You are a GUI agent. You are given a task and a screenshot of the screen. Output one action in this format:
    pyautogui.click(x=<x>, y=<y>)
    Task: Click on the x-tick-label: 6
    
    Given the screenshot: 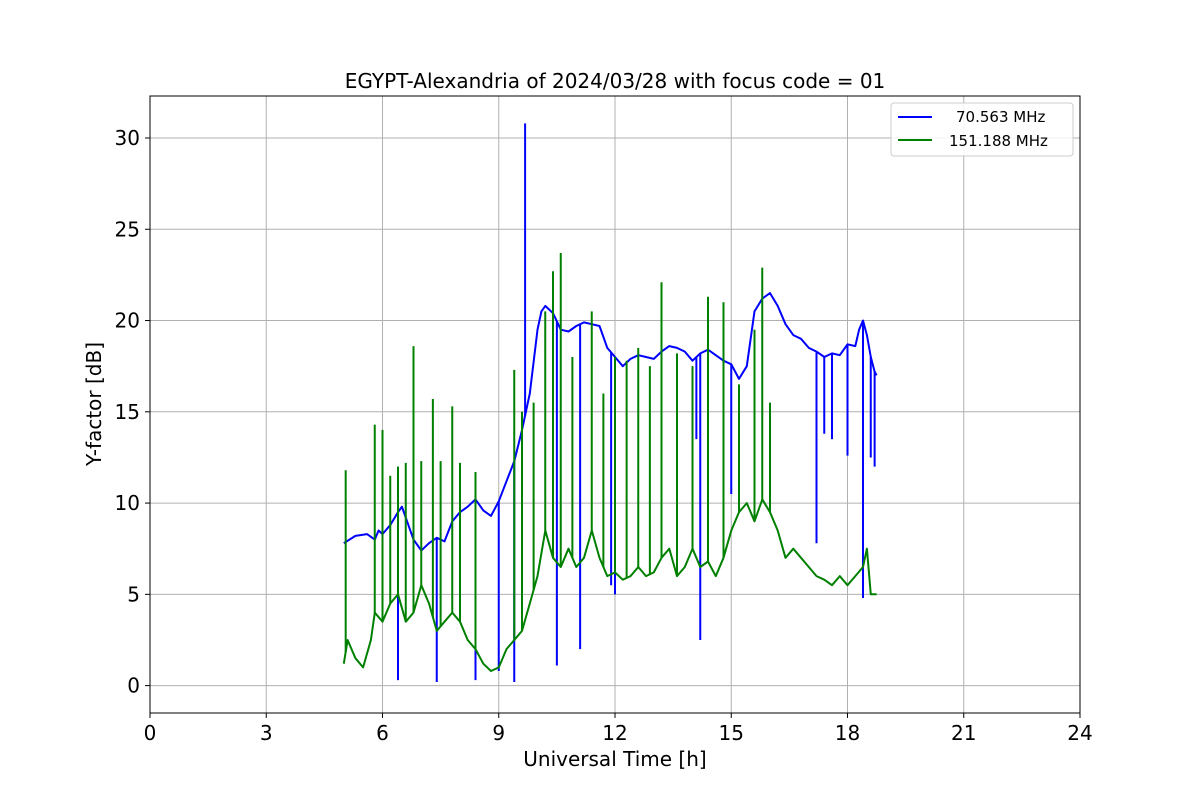 What is the action you would take?
    pyautogui.click(x=382, y=733)
    